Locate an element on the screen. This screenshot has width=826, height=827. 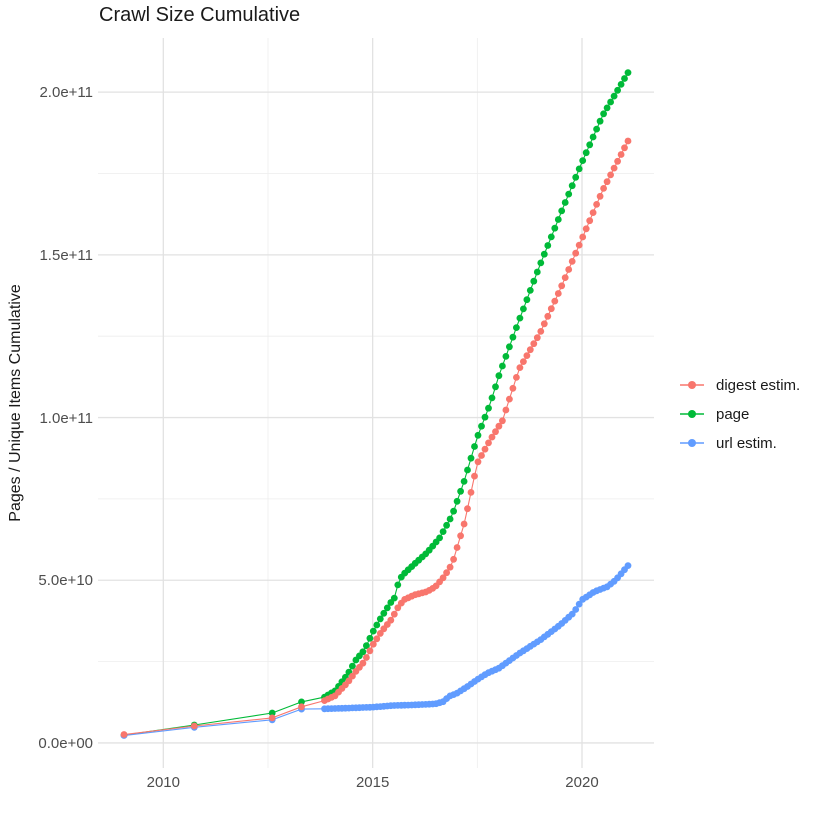
legend-key-page is located at coordinates (692, 414).